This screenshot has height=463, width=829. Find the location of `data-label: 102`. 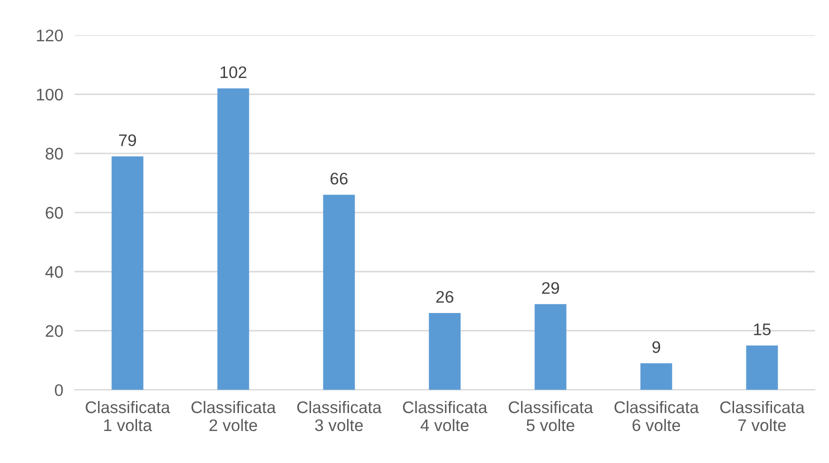

data-label: 102 is located at coordinates (233, 72).